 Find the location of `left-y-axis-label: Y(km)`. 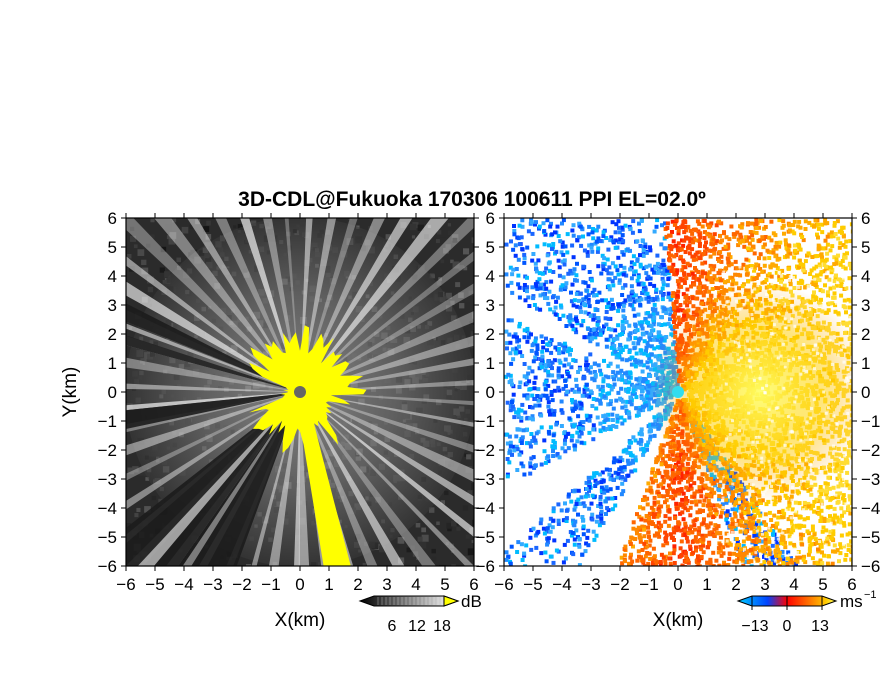

left-y-axis-label: Y(km) is located at coordinates (70, 392).